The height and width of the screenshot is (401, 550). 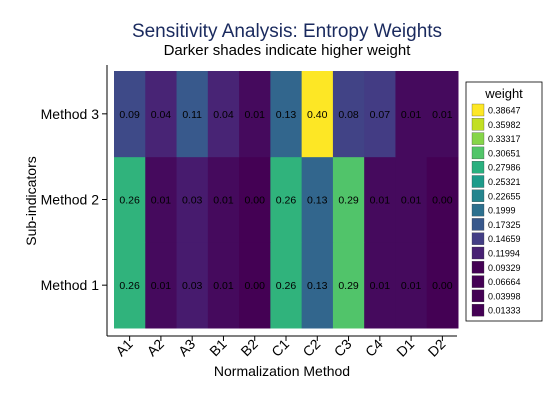 What do you see at coordinates (504, 311) in the screenshot?
I see `legend-entry-label: 0.01333` at bounding box center [504, 311].